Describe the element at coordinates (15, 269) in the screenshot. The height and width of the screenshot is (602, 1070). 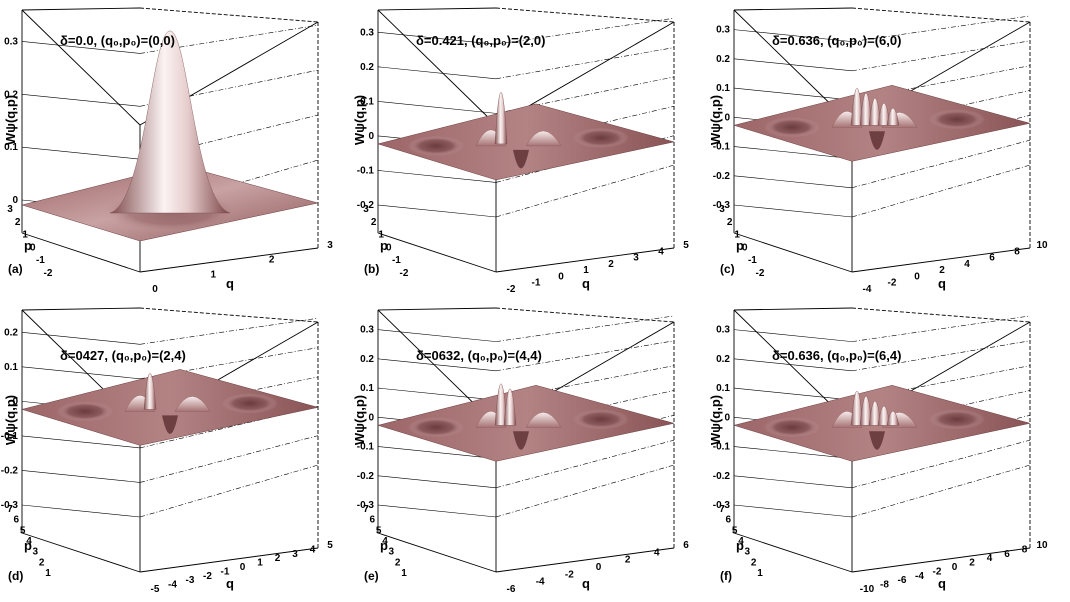
I see `panel-label: (a)` at that location.